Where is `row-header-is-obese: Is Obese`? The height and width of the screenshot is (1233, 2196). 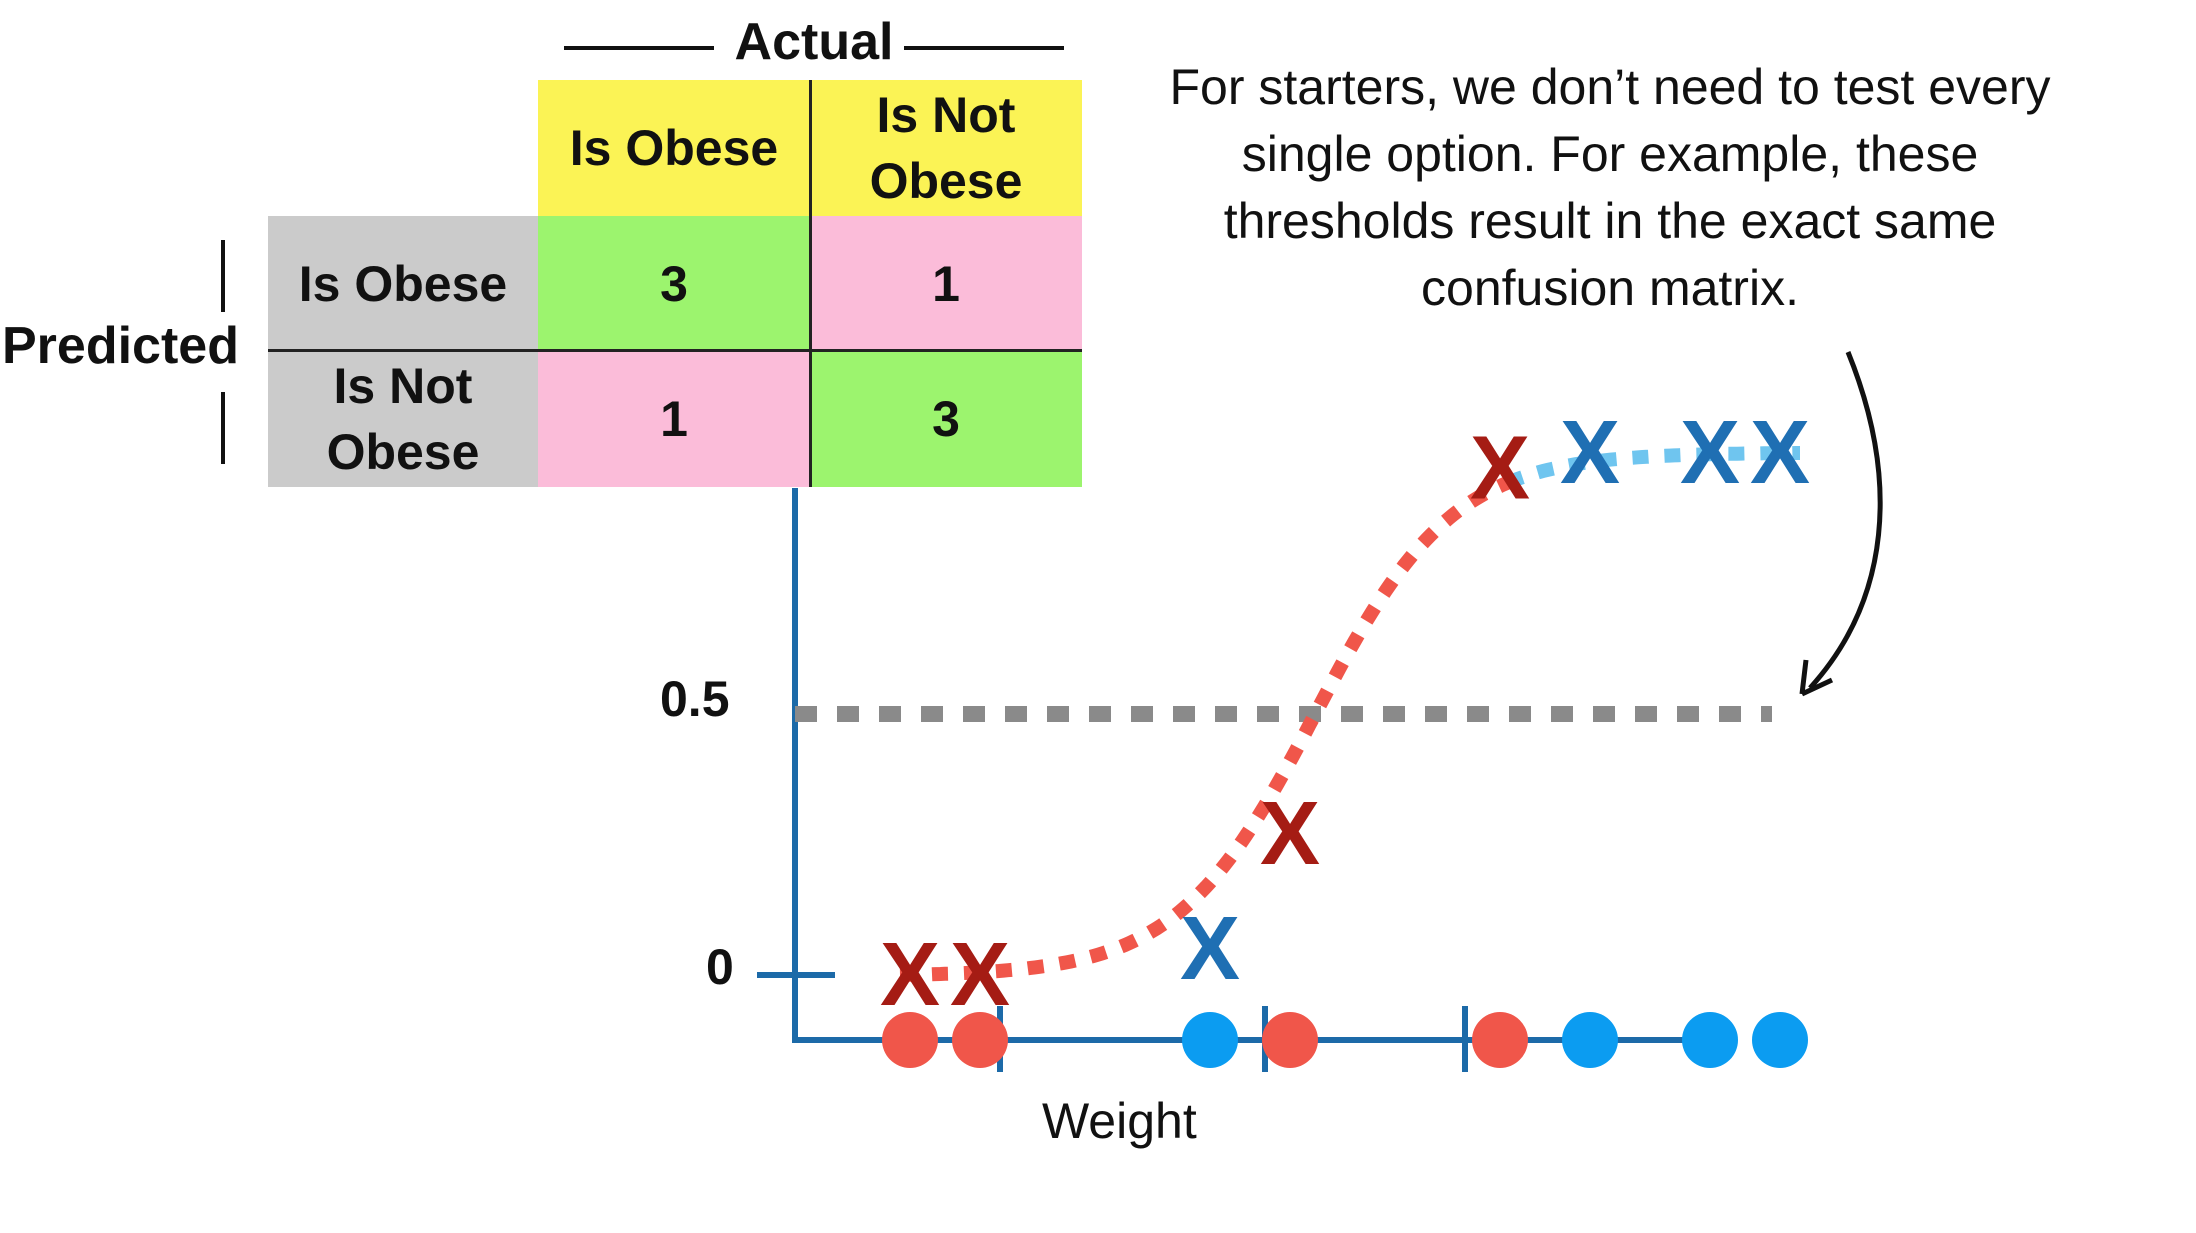 row-header-is-obese: Is Obese is located at coordinates (403, 283).